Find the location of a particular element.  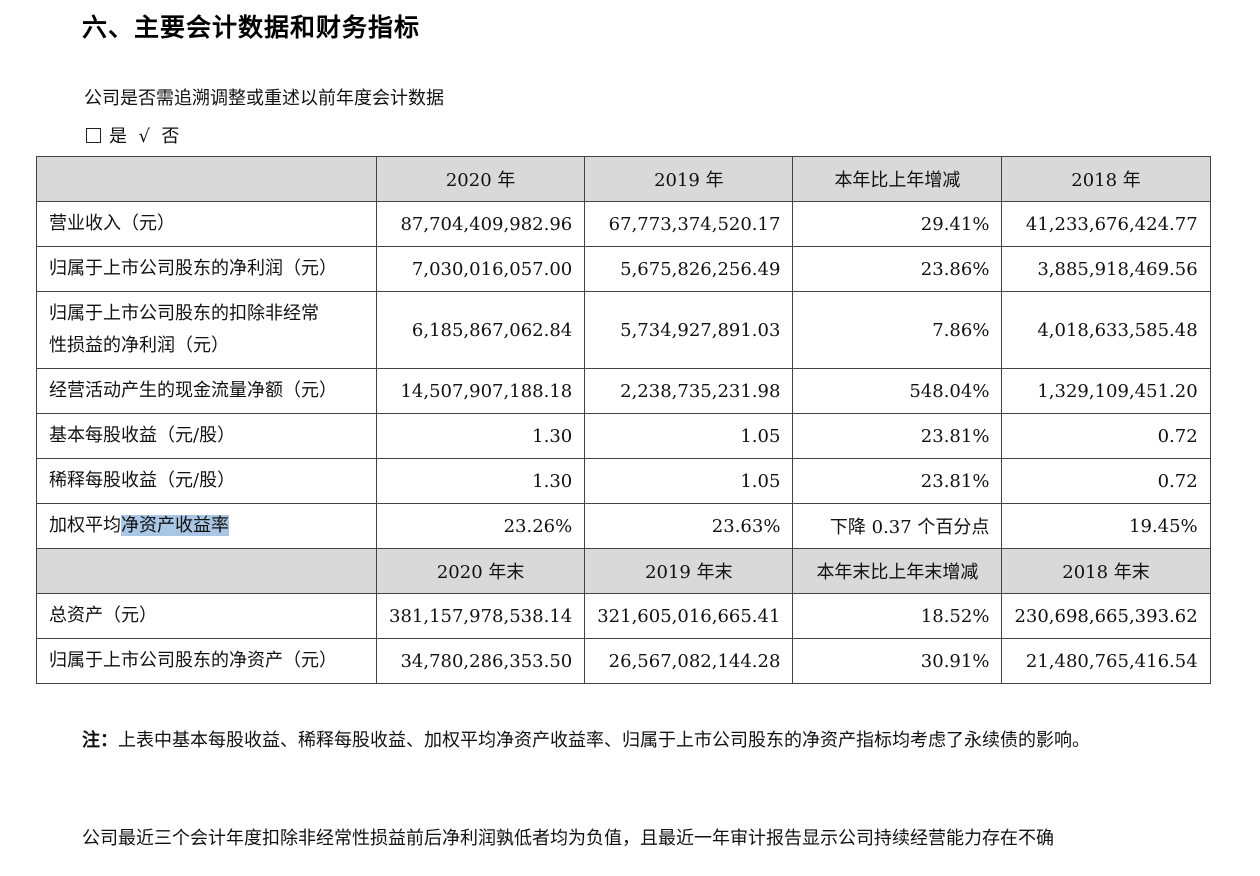

no-label: 否 is located at coordinates (170, 136).